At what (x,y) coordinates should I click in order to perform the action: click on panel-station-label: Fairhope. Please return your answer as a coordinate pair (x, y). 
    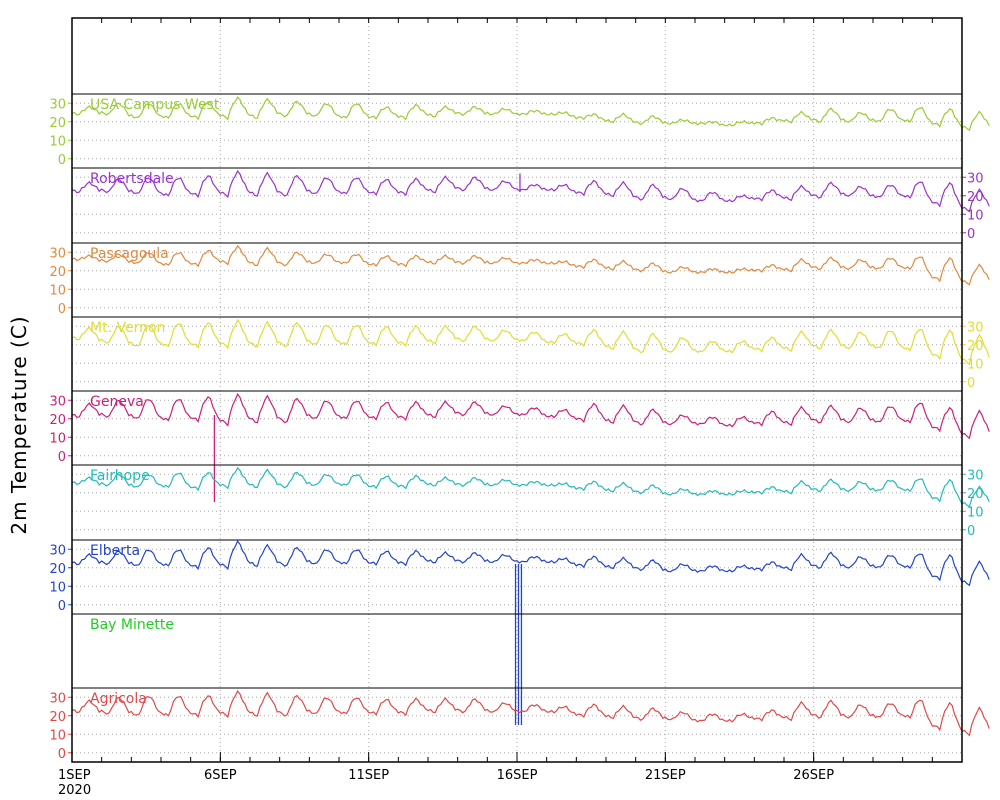
    Looking at the image, I should click on (120, 476).